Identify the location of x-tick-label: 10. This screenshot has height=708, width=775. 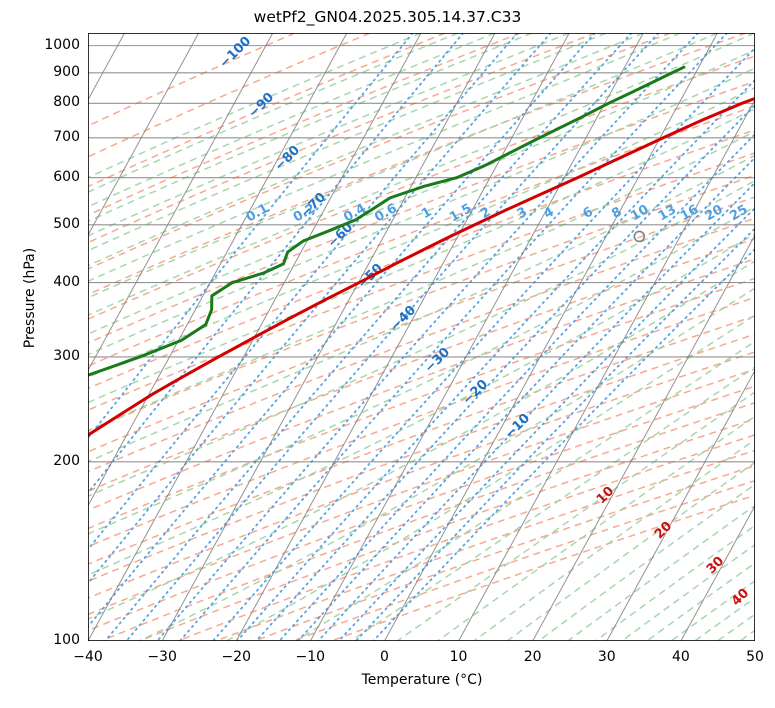
(458, 657).